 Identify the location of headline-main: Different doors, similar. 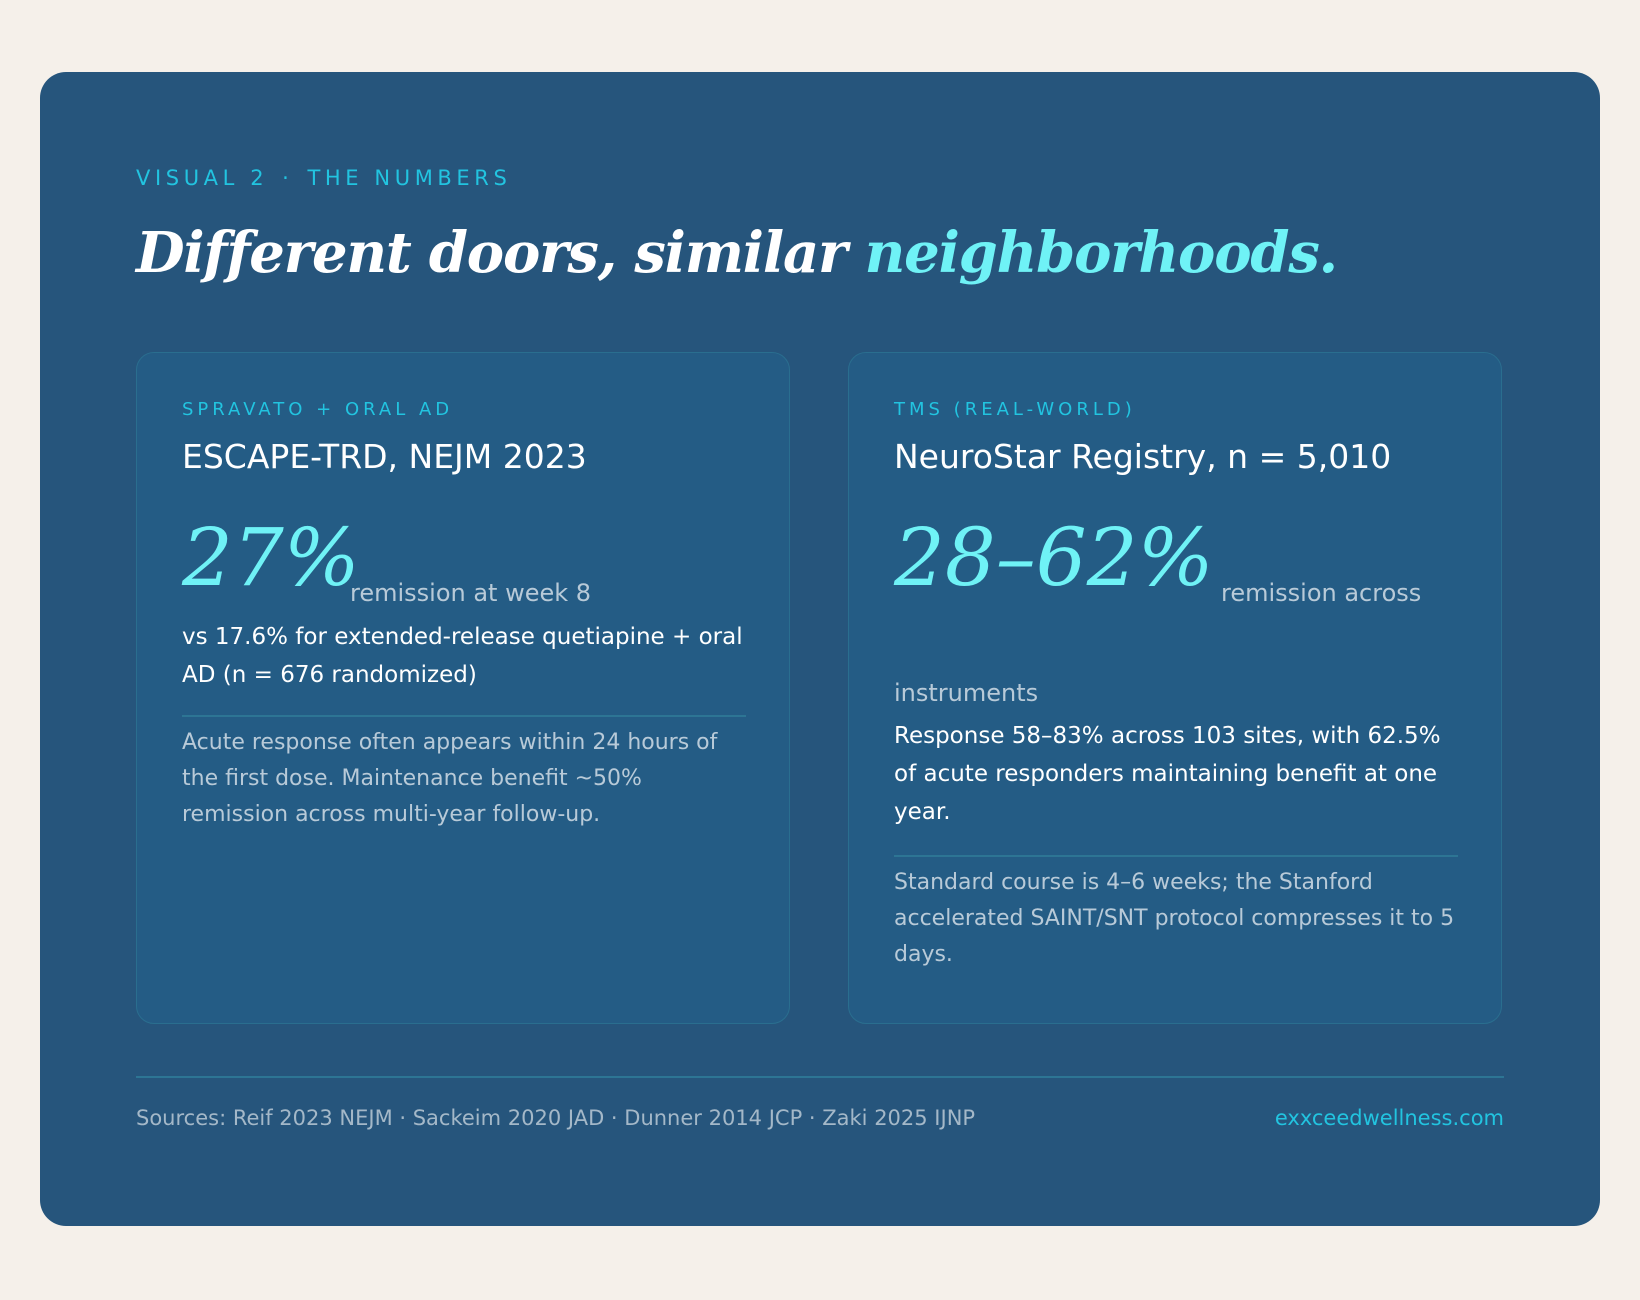
(500, 253).